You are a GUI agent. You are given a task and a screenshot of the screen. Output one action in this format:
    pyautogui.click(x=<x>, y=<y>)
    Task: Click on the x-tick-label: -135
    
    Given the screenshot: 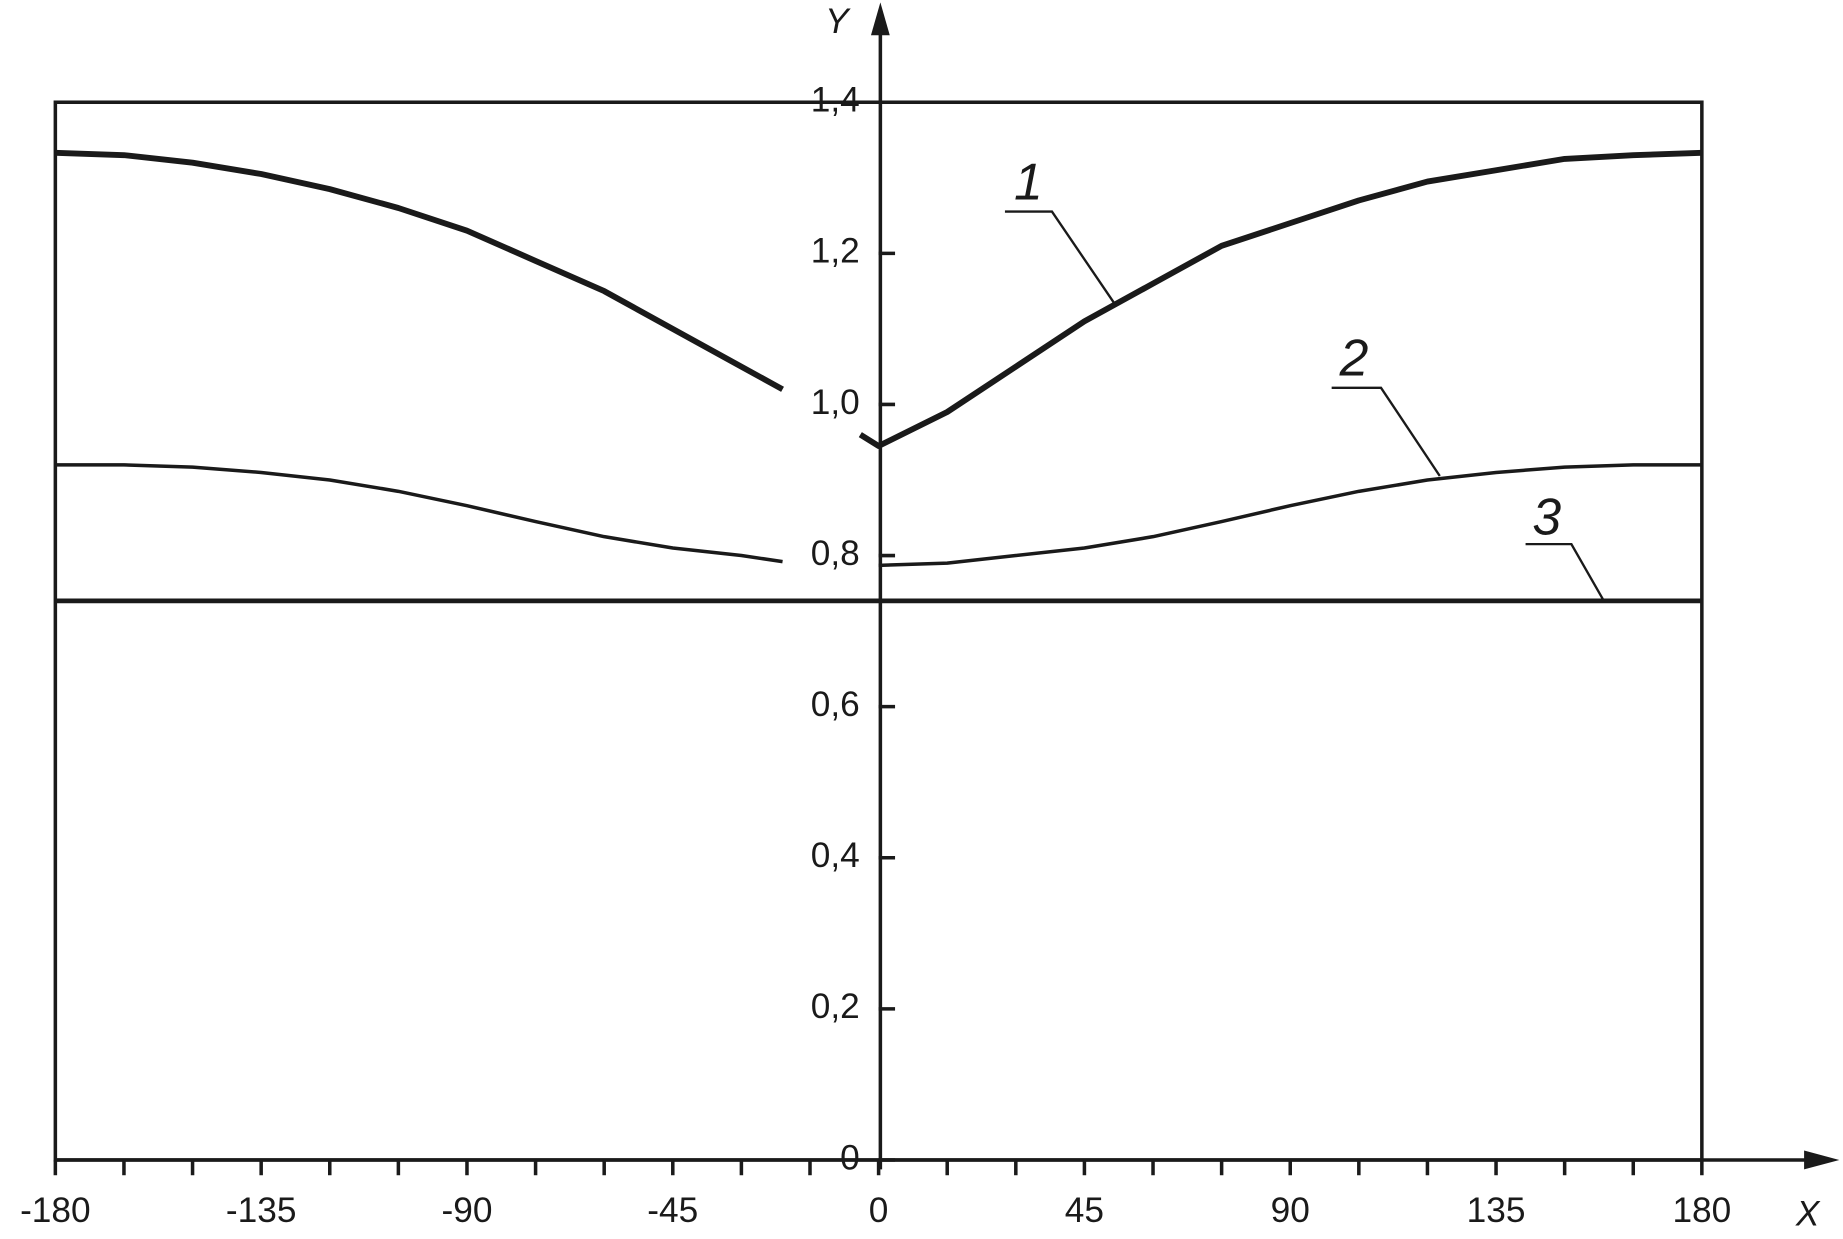 What is the action you would take?
    pyautogui.click(x=261, y=1210)
    